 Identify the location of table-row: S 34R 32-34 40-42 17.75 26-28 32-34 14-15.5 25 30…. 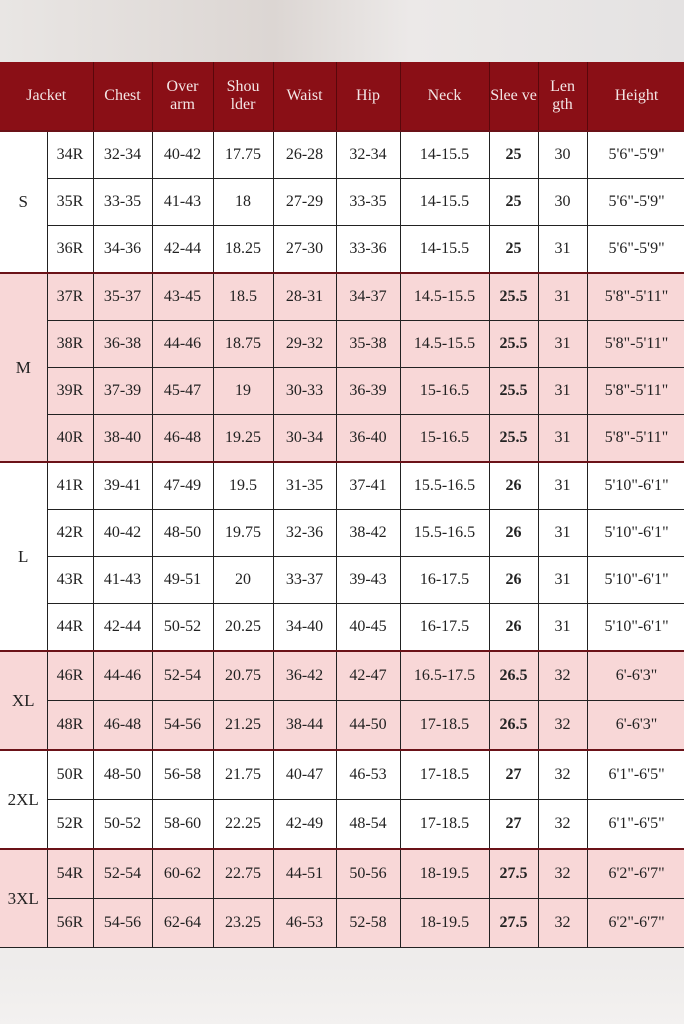
(342, 202).